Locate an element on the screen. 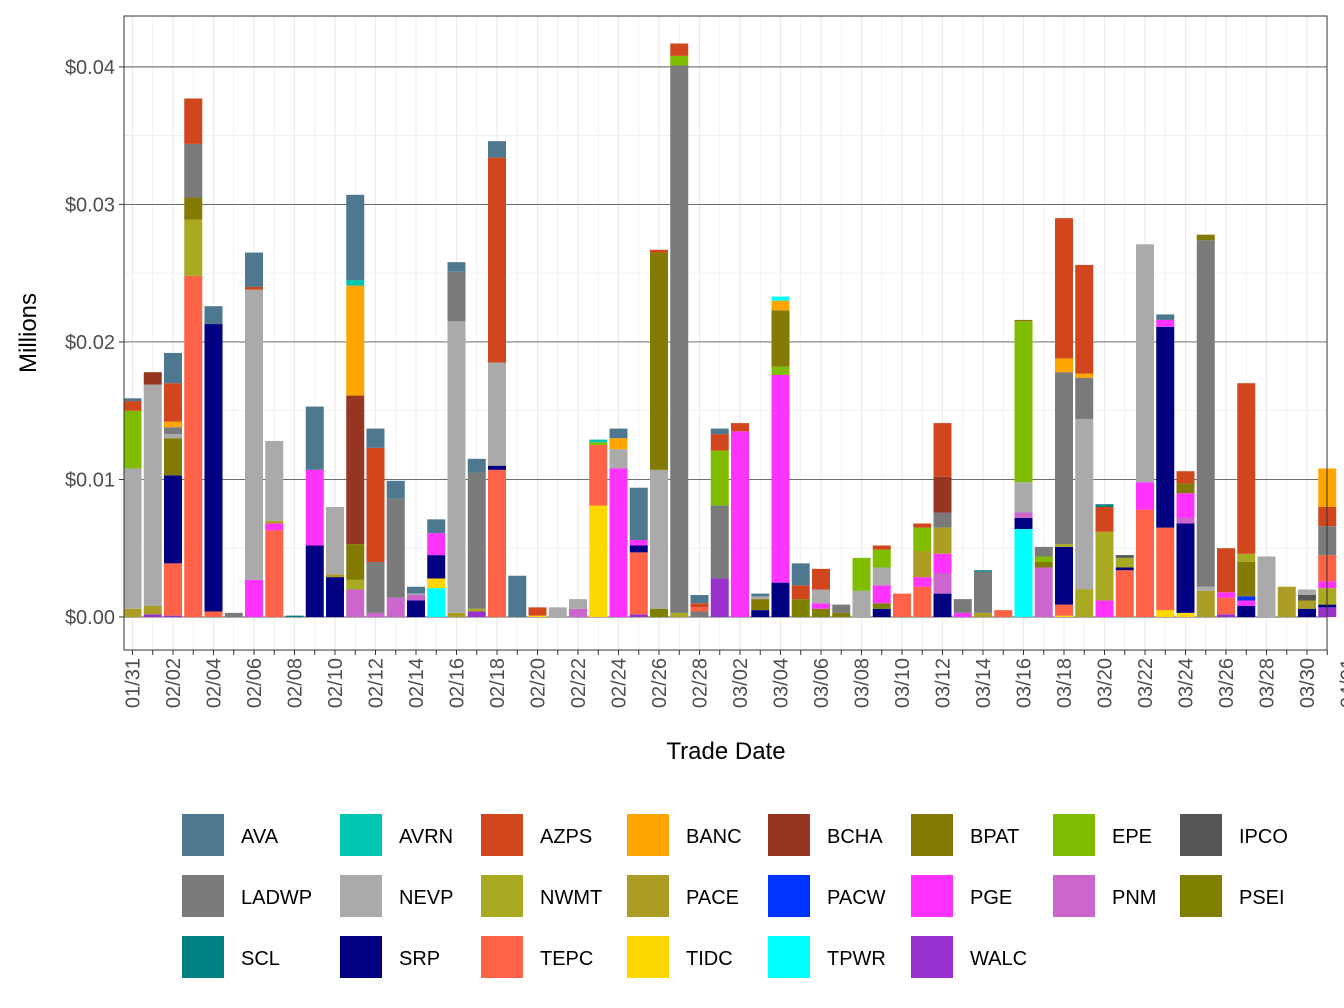 This screenshot has width=1344, height=1008. legend-item-pace: PACE is located at coordinates (683, 896).